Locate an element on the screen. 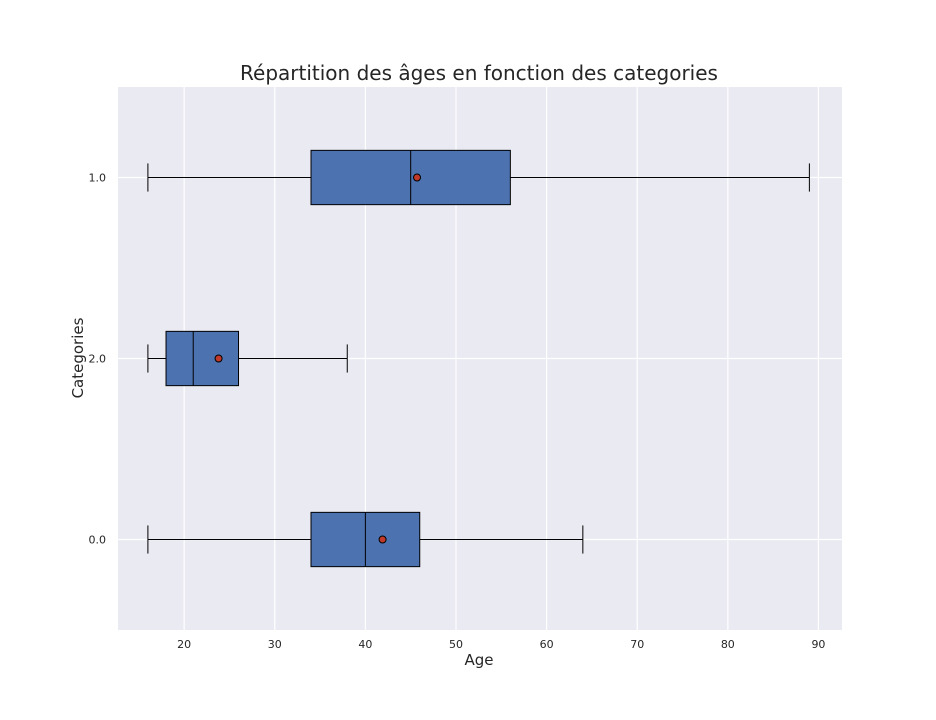 Image resolution: width=936 pixels, height=720 pixels. x-tick-label: 90 is located at coordinates (818, 644).